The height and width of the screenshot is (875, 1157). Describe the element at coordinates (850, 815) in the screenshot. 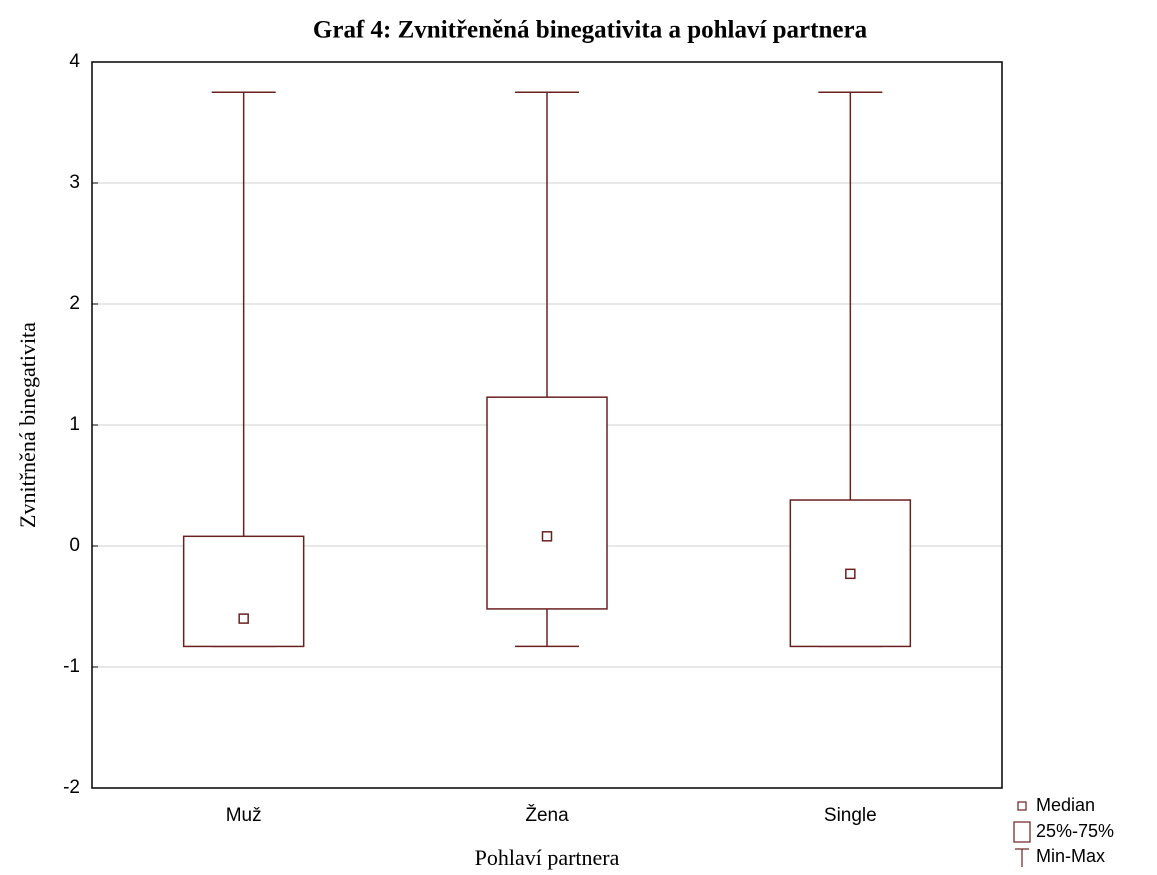

I see `x-tick-label: Single` at that location.